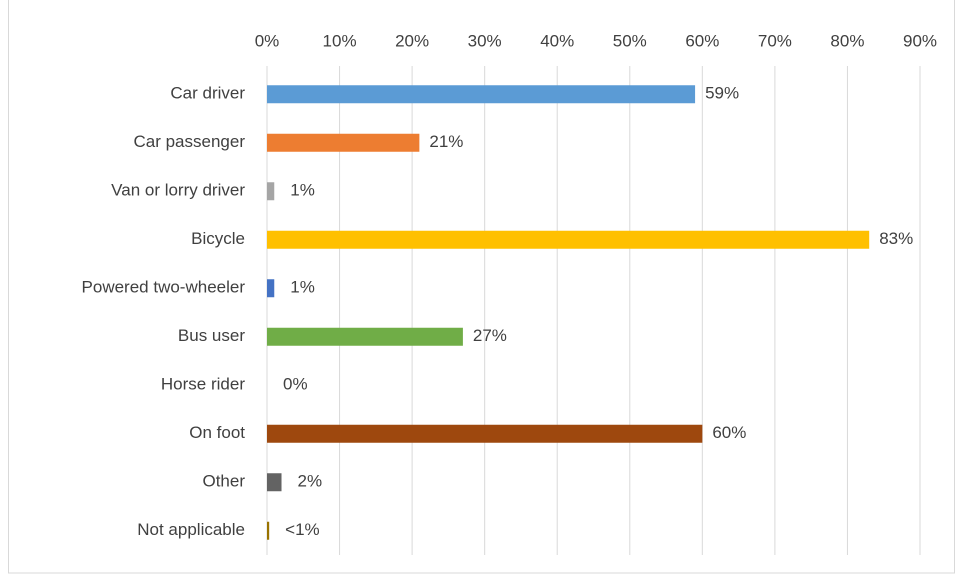  What do you see at coordinates (207, 93) in the screenshot?
I see `y-tick-label: Car driver` at bounding box center [207, 93].